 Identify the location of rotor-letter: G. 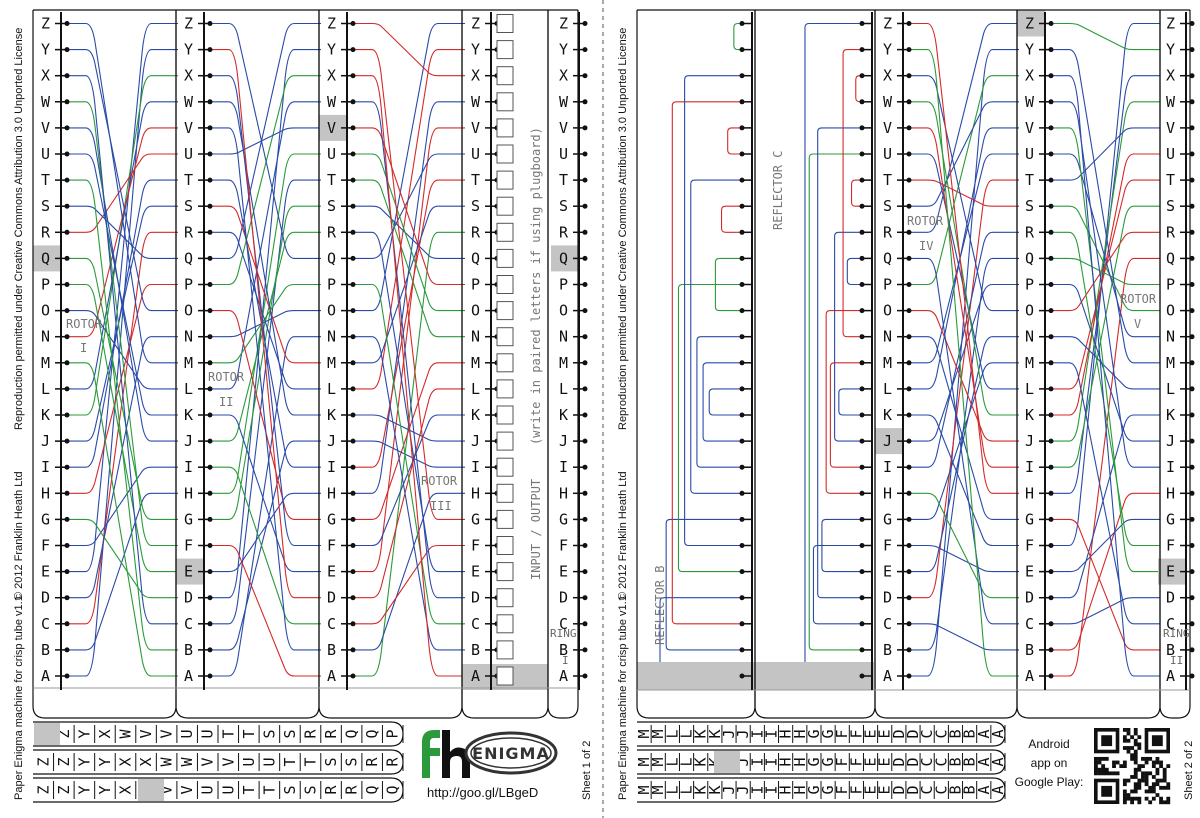
(1170, 519).